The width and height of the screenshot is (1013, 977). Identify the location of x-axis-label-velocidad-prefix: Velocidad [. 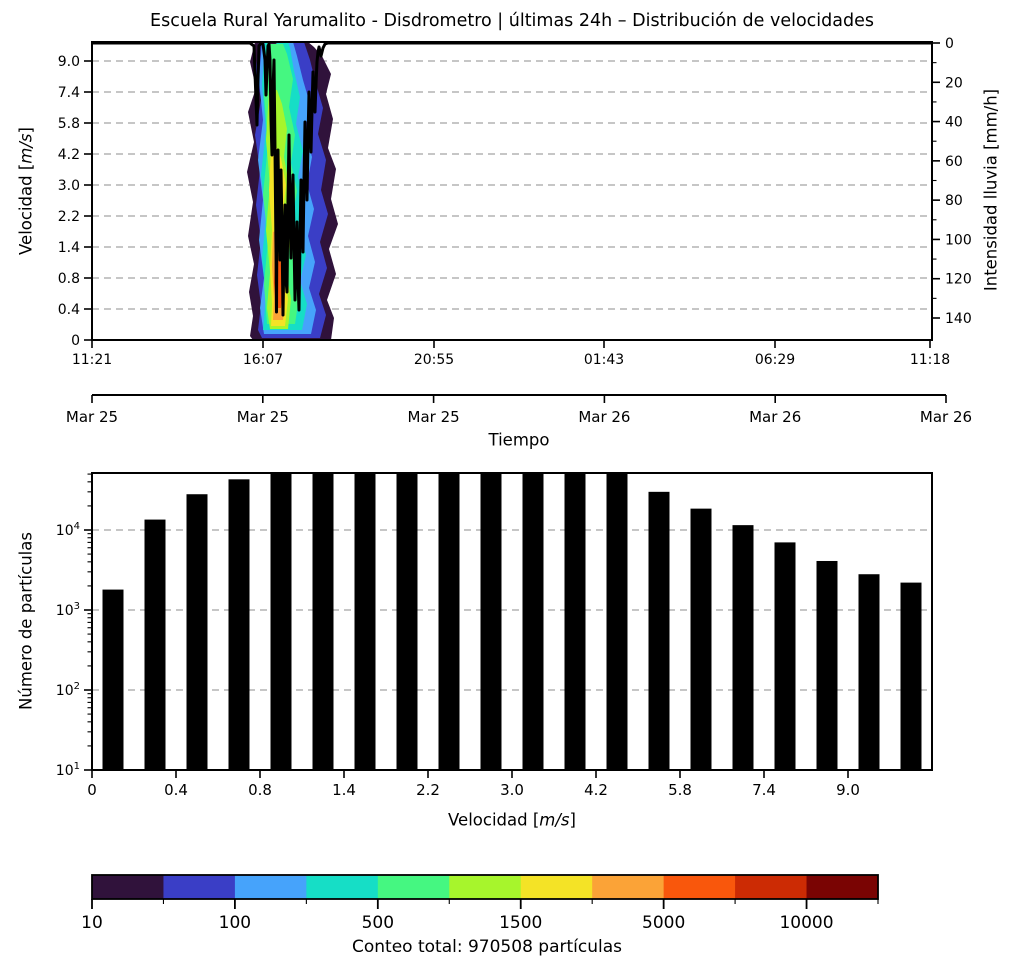
(494, 820).